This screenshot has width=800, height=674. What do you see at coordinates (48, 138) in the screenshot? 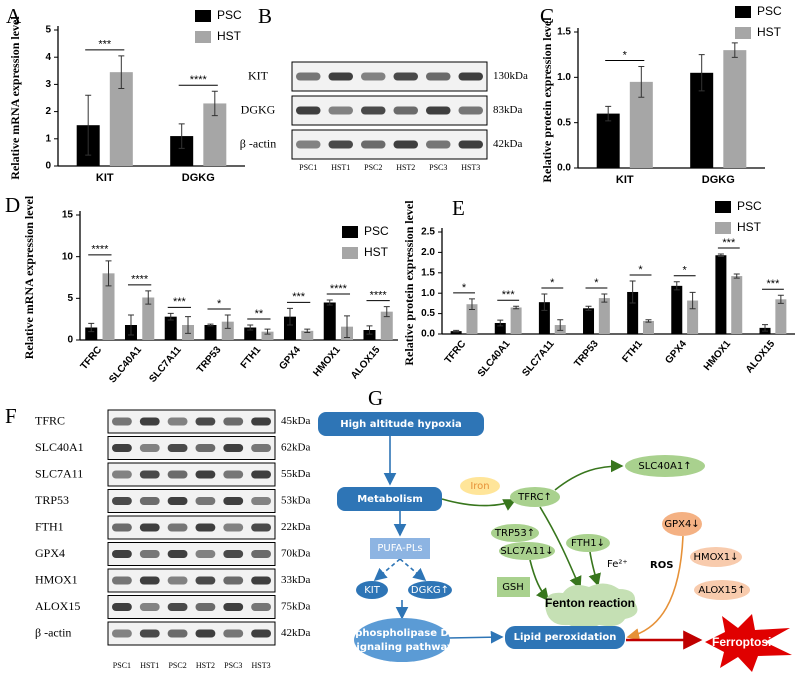
I see `y-tick-label: 1` at bounding box center [48, 138].